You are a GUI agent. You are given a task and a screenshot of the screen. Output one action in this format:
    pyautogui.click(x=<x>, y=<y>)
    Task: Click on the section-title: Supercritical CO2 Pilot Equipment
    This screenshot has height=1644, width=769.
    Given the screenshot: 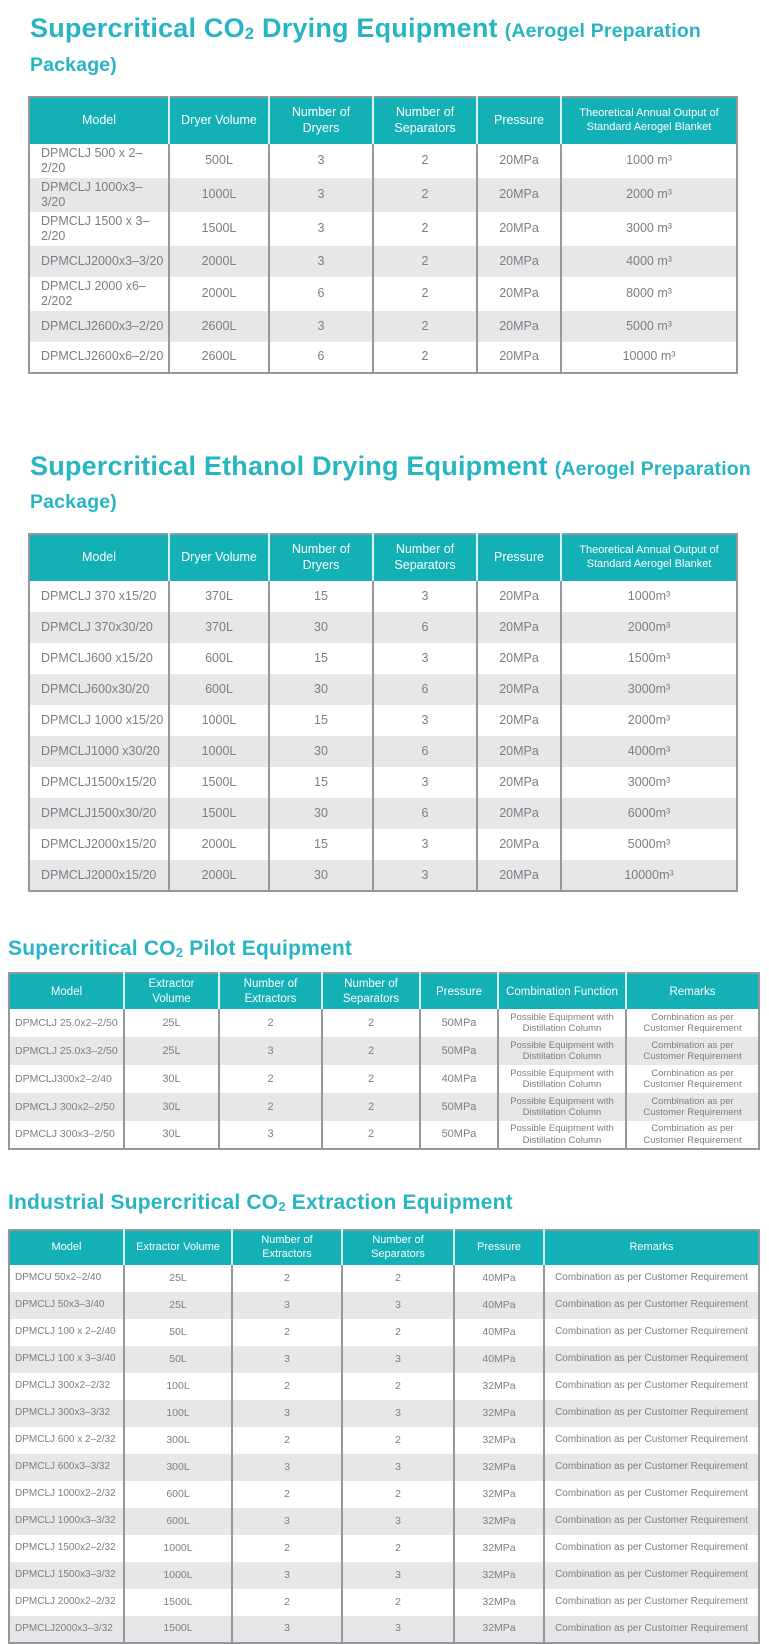 What is the action you would take?
    pyautogui.click(x=388, y=949)
    